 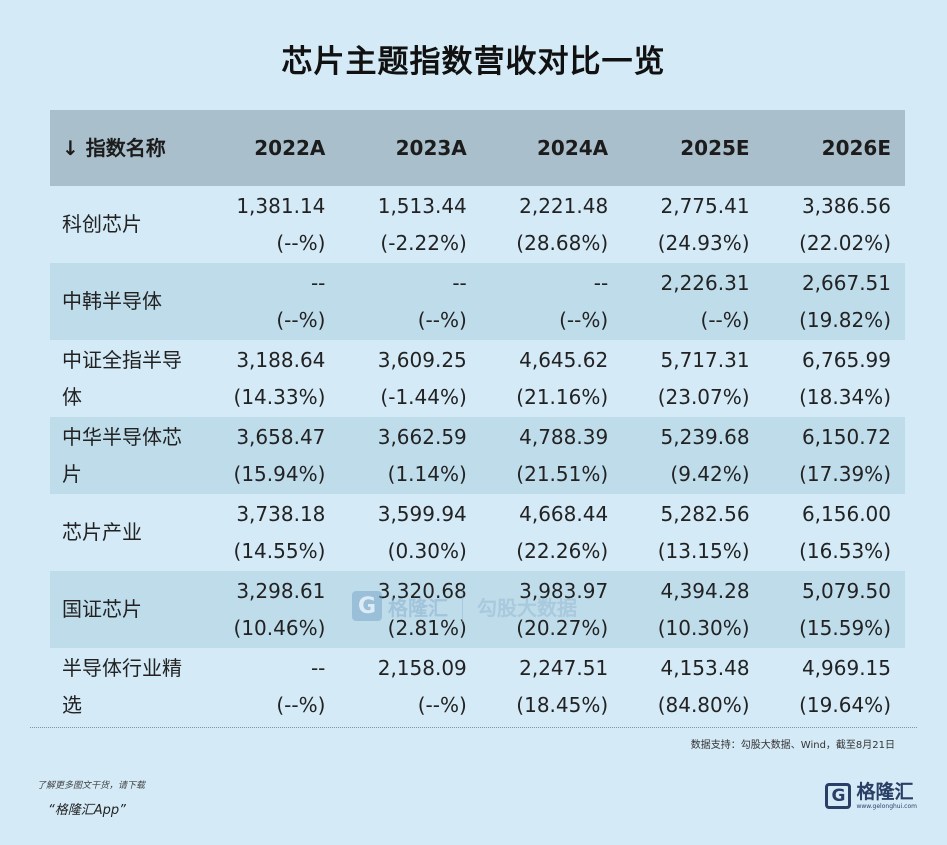 What do you see at coordinates (692, 301) in the screenshot?
I see `value-cell: 2,226.31 (--%)` at bounding box center [692, 301].